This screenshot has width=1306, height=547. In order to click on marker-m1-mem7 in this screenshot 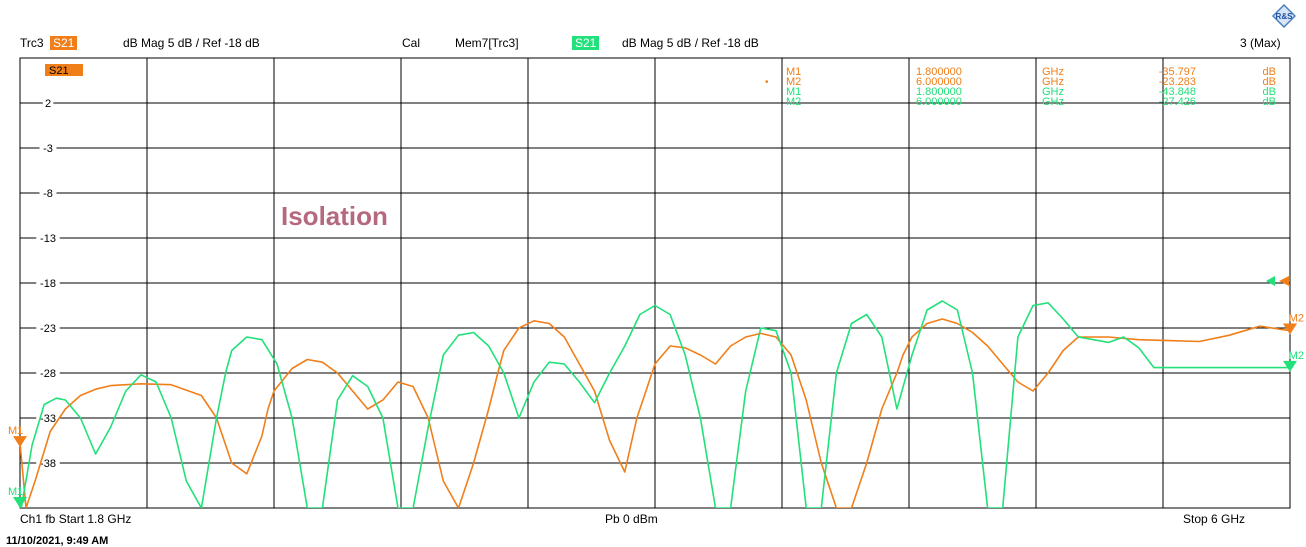, I will do `click(20, 502)`.